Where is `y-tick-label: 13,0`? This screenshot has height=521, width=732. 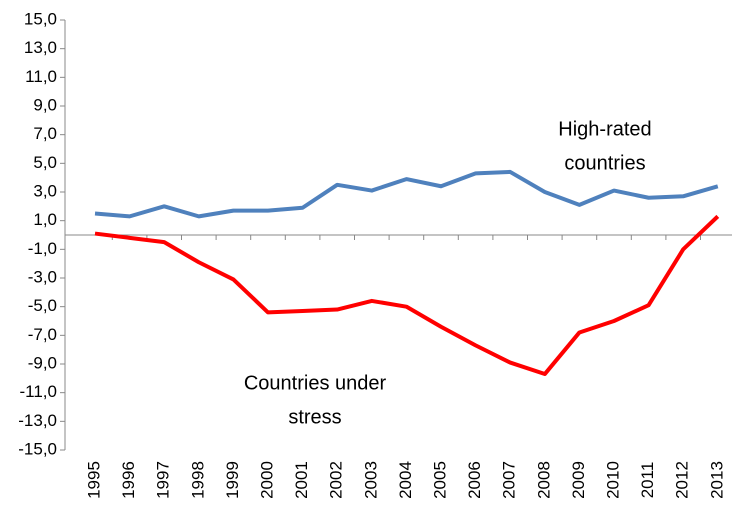
y-tick-label: 13,0 is located at coordinates (40, 47).